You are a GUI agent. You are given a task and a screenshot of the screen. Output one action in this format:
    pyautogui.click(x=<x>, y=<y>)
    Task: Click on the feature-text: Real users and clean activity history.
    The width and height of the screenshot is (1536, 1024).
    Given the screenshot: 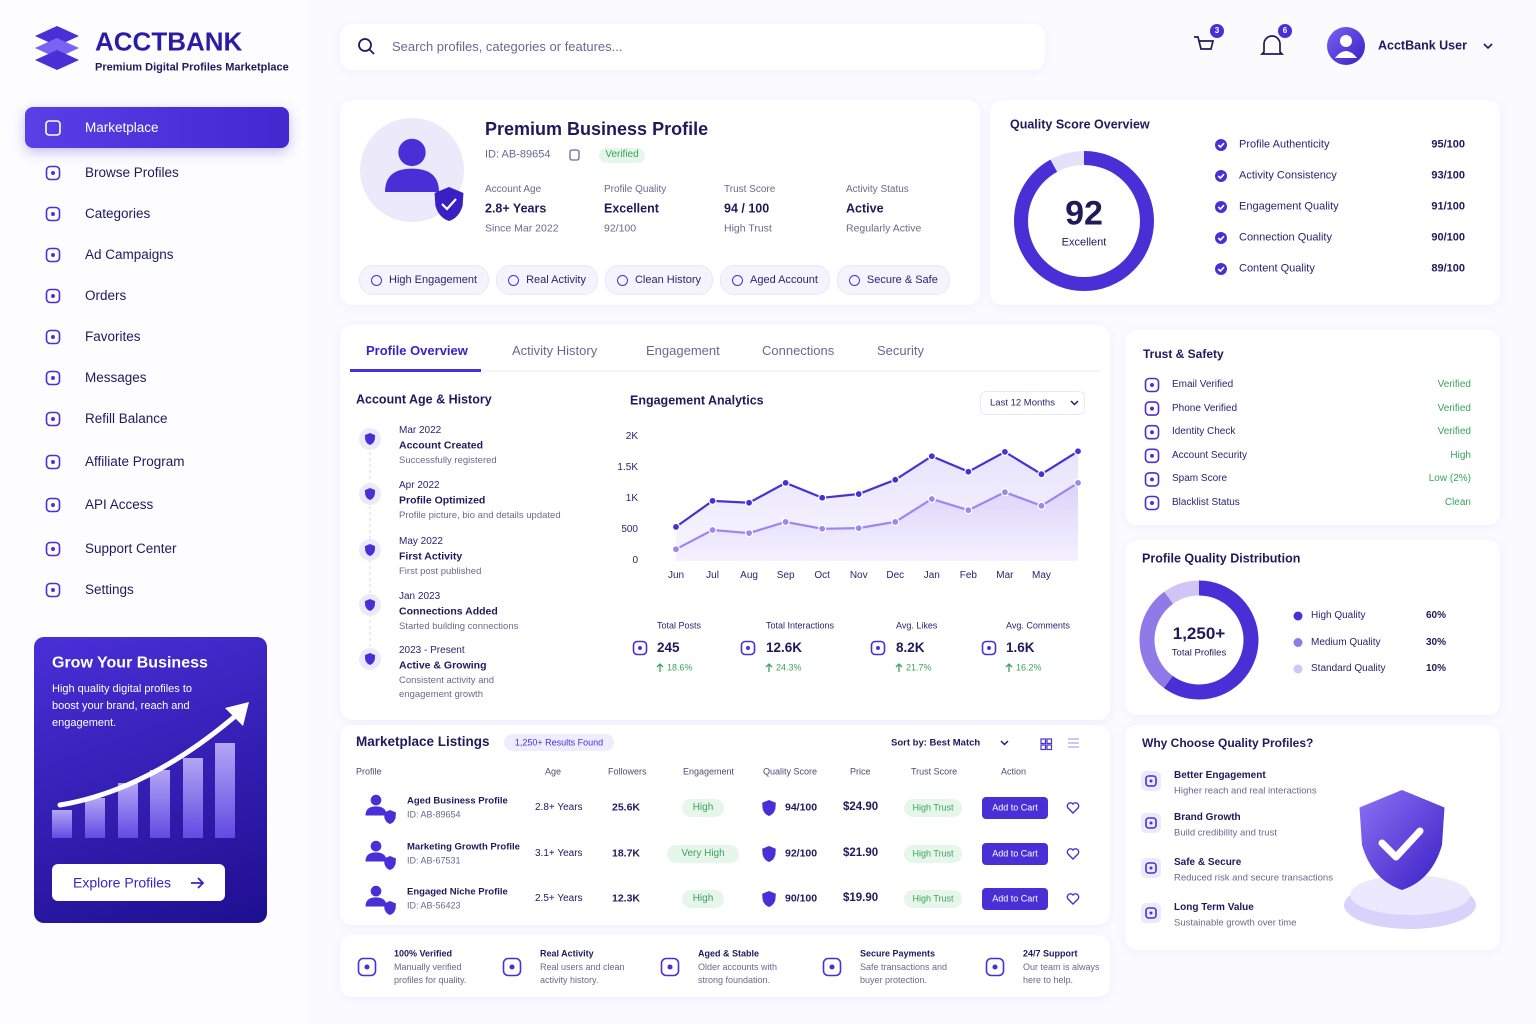 What is the action you would take?
    pyautogui.click(x=582, y=973)
    